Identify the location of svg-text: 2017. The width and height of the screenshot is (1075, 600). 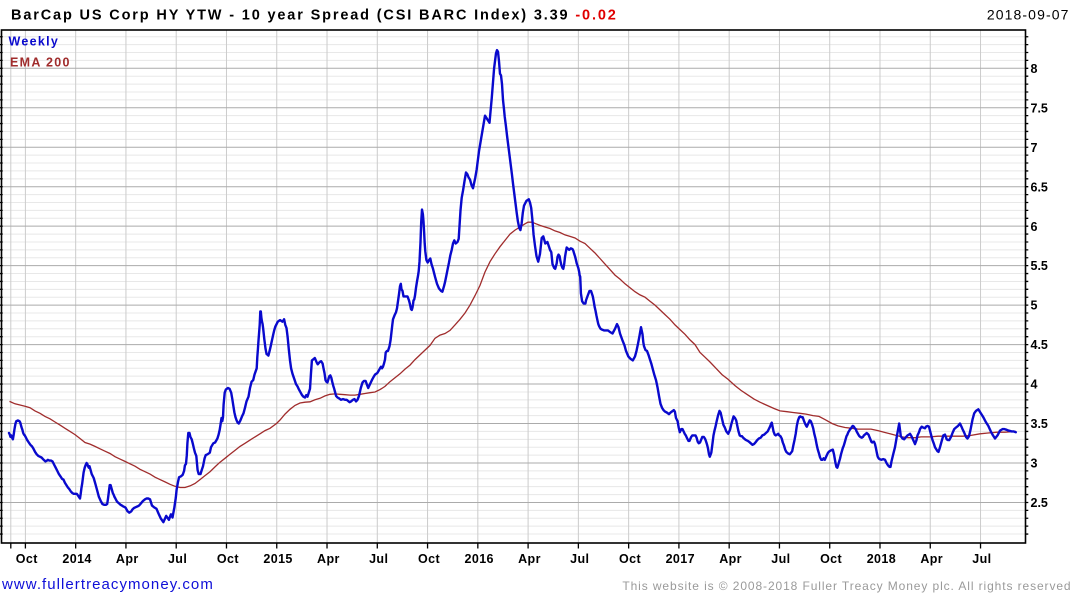
(680, 559).